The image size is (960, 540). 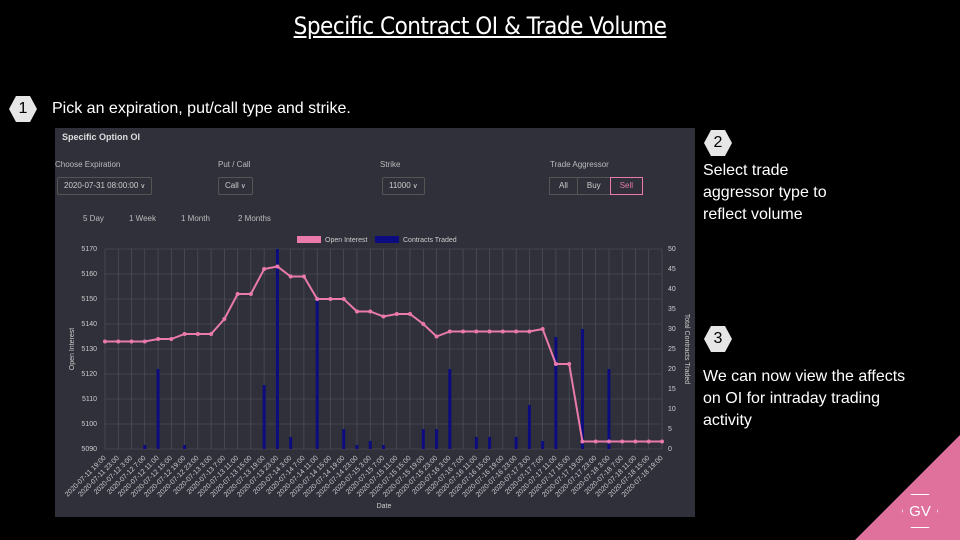 I want to click on dropdown: 11000, so click(x=403, y=186).